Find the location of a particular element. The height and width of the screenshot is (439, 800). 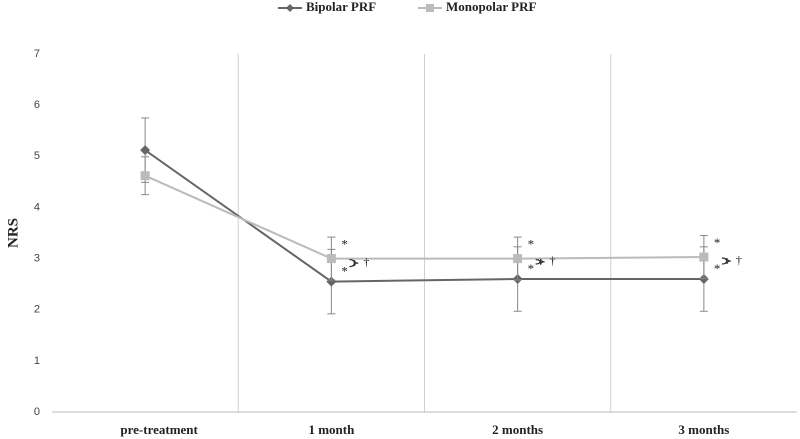

y-tick-label: 0 is located at coordinates (37, 412).